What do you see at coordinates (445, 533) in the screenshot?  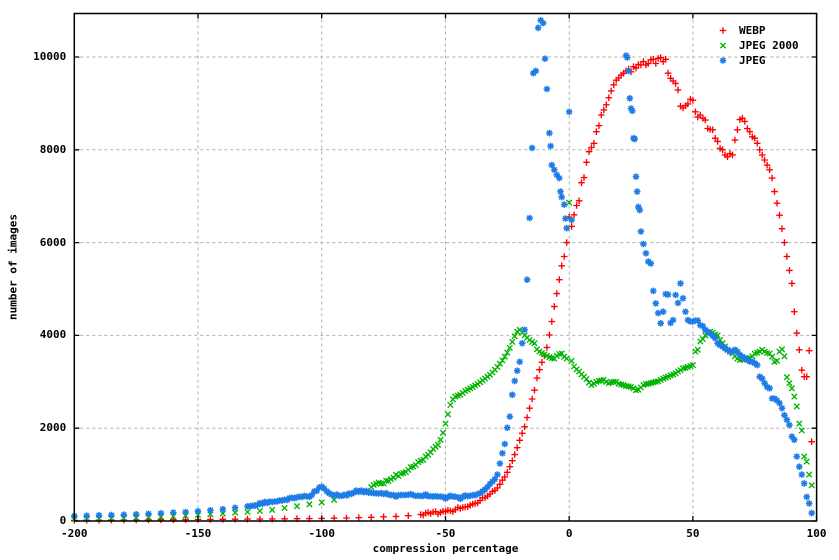 I see `x-tick-label--50: -50` at bounding box center [445, 533].